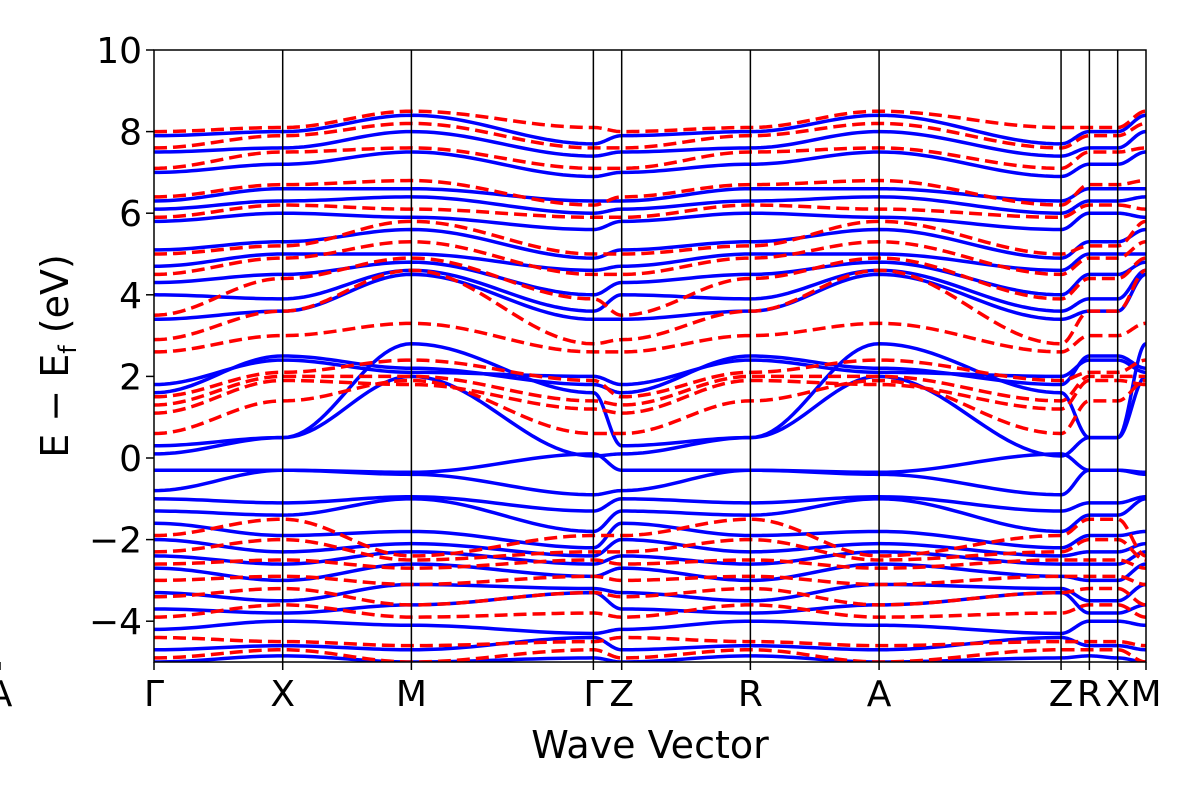 Image resolution: width=1200 pixels, height=800 pixels. Describe the element at coordinates (130, 214) in the screenshot. I see `y-tick-label: 6` at that location.